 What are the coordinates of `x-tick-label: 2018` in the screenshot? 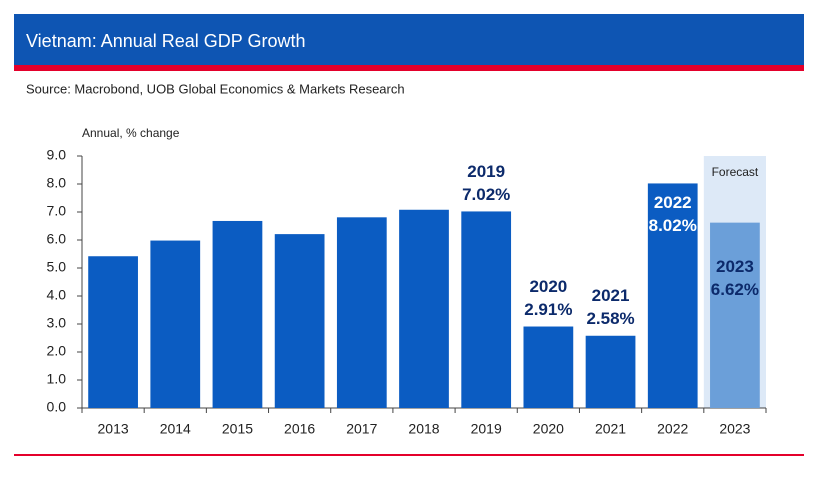 It's located at (423, 429).